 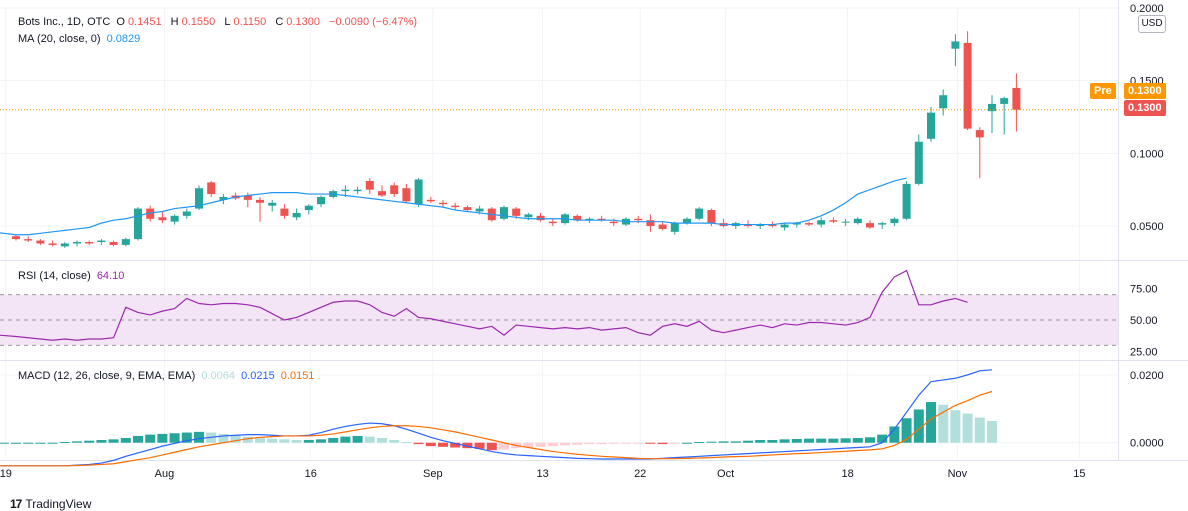 What do you see at coordinates (1152, 24) in the screenshot?
I see `currency-badge: USD` at bounding box center [1152, 24].